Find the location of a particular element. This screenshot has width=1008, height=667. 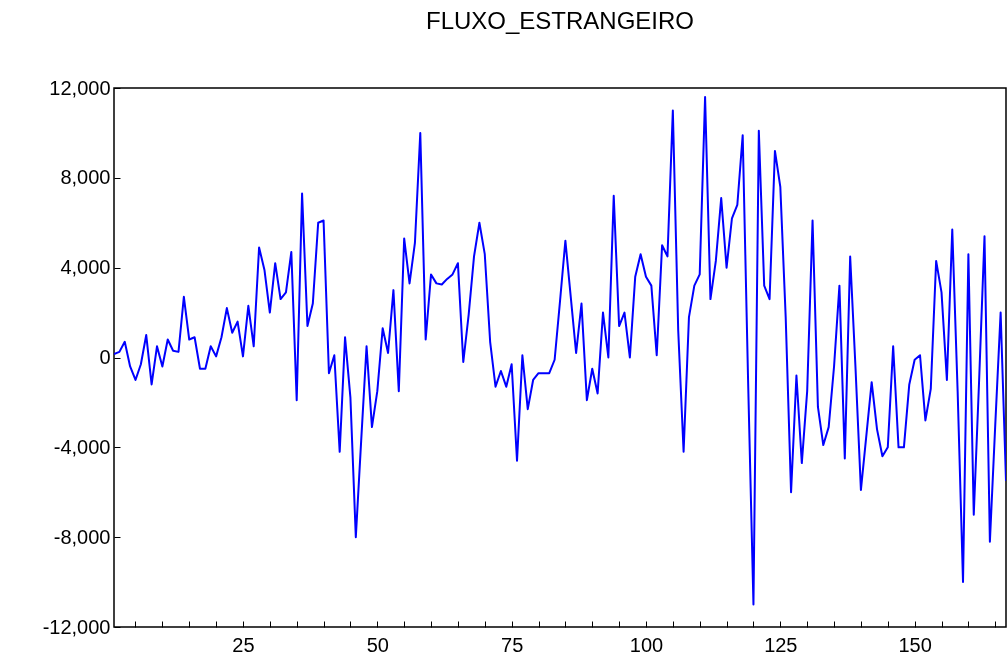

y-tick-label: -8,000 is located at coordinates (82, 536).